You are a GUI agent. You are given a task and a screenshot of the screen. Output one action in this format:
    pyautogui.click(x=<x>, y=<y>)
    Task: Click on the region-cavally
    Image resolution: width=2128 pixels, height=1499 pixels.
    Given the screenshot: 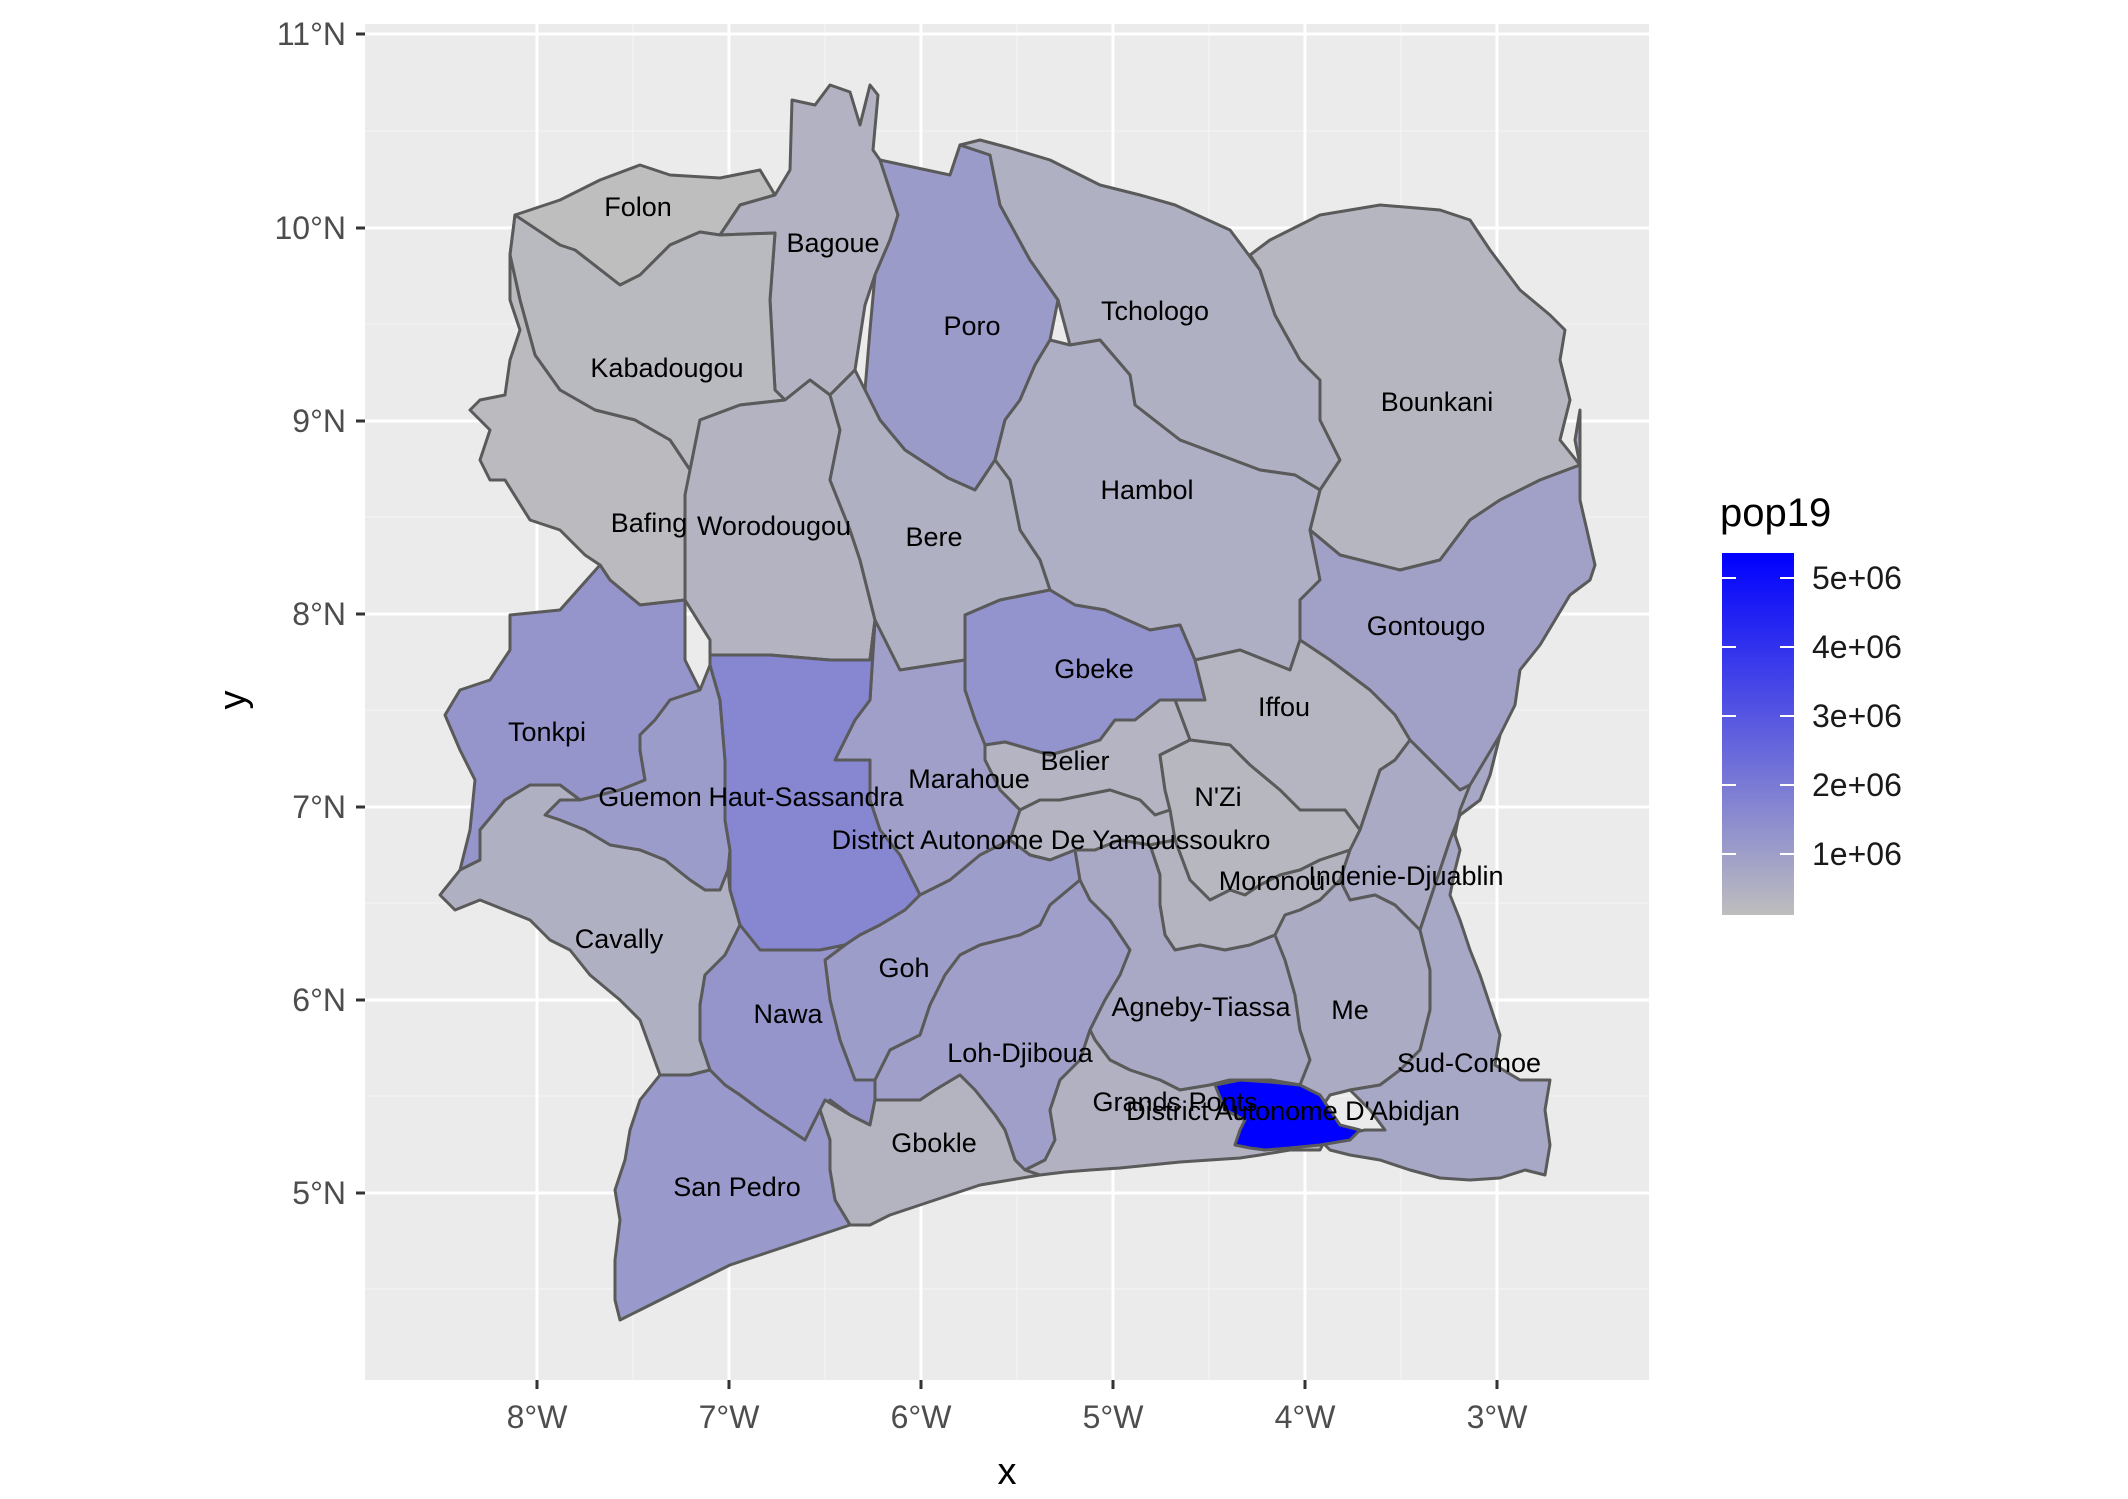 What is the action you would take?
    pyautogui.click(x=590, y=930)
    